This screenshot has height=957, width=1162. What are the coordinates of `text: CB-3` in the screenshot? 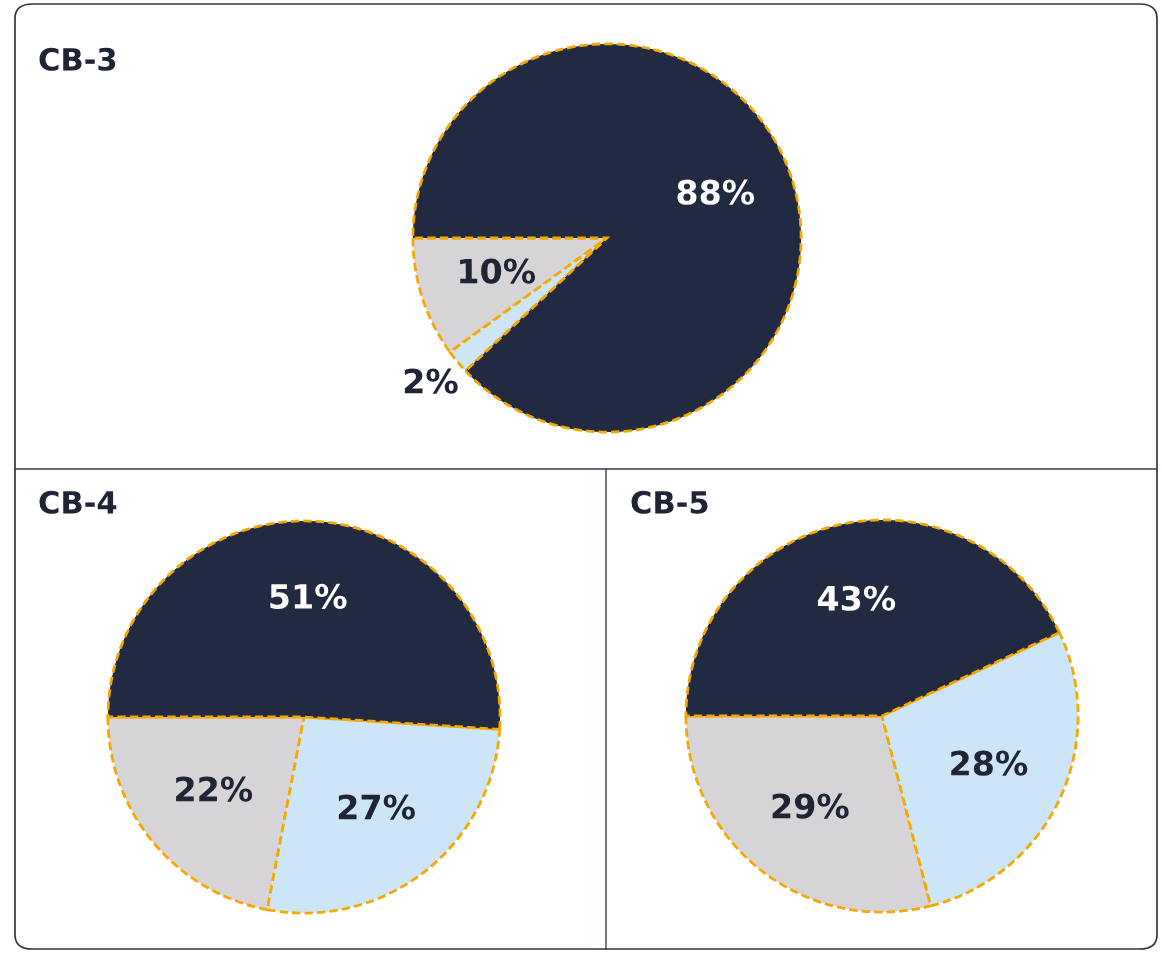 It's located at (77, 59).